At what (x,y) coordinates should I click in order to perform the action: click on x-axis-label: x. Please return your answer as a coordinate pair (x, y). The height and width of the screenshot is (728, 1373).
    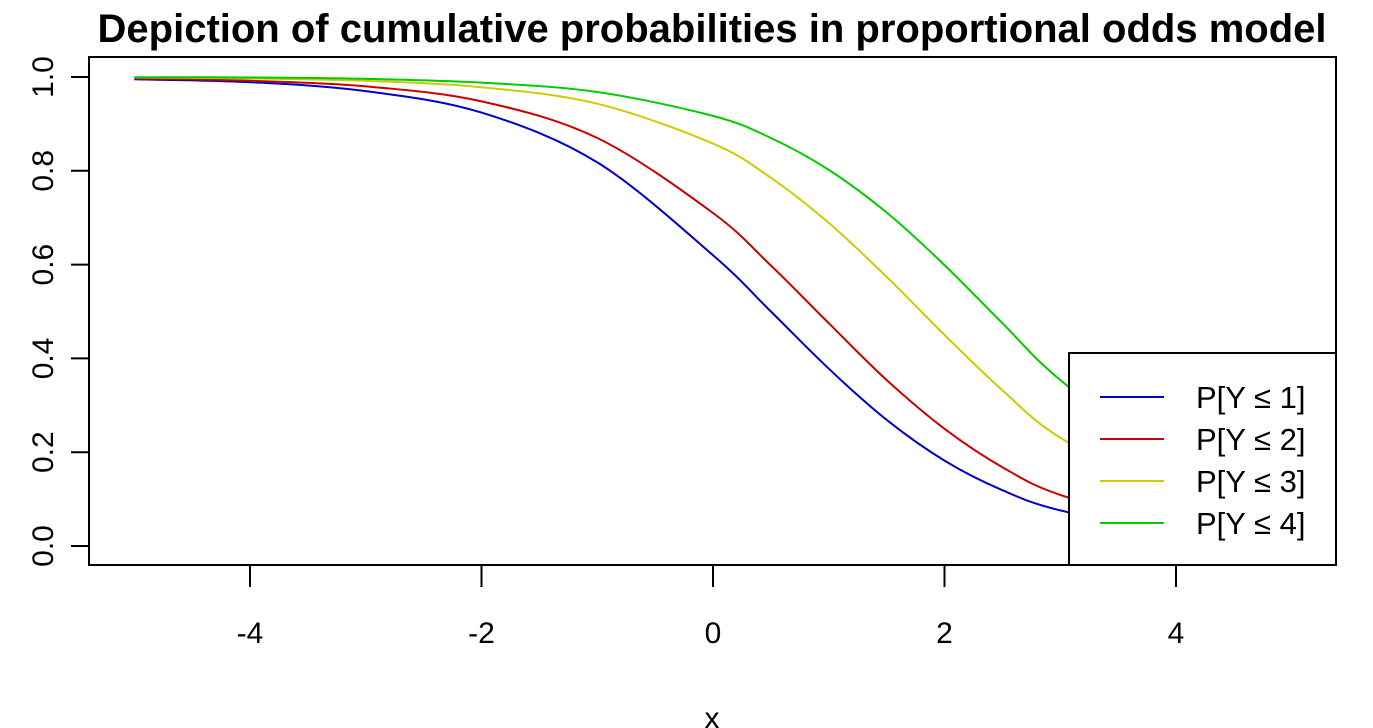
    Looking at the image, I should click on (712, 715).